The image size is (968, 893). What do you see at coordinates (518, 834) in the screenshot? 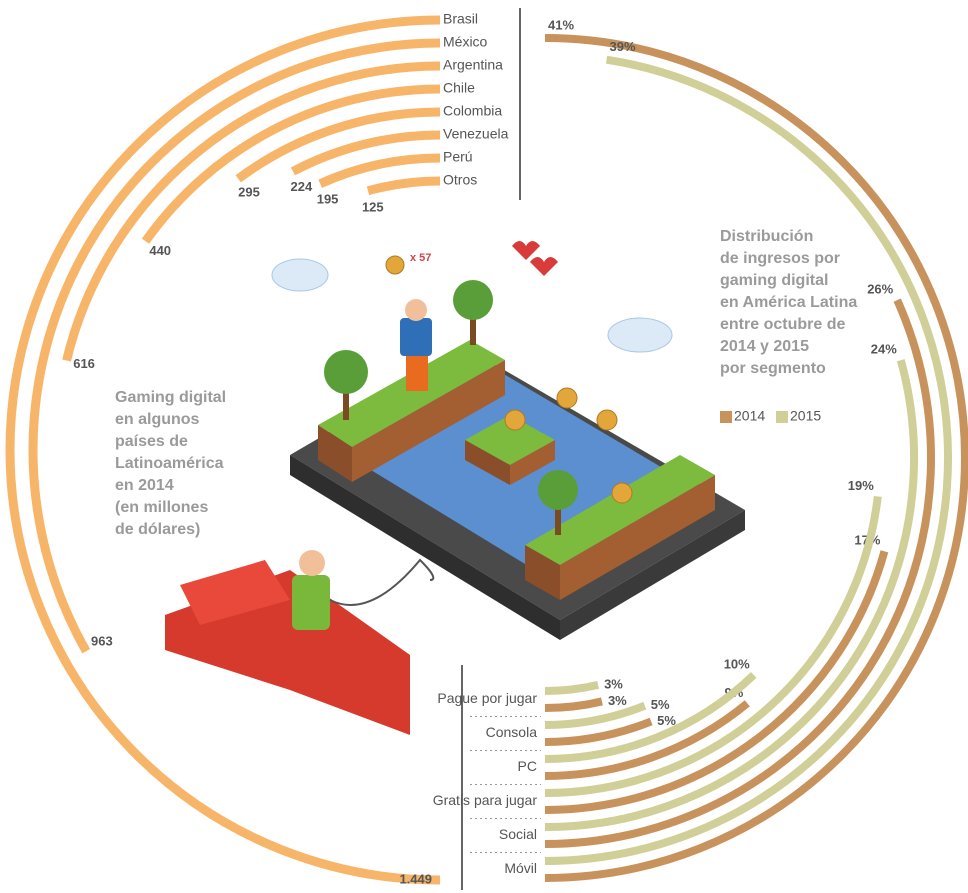
I see `category-label: Social` at bounding box center [518, 834].